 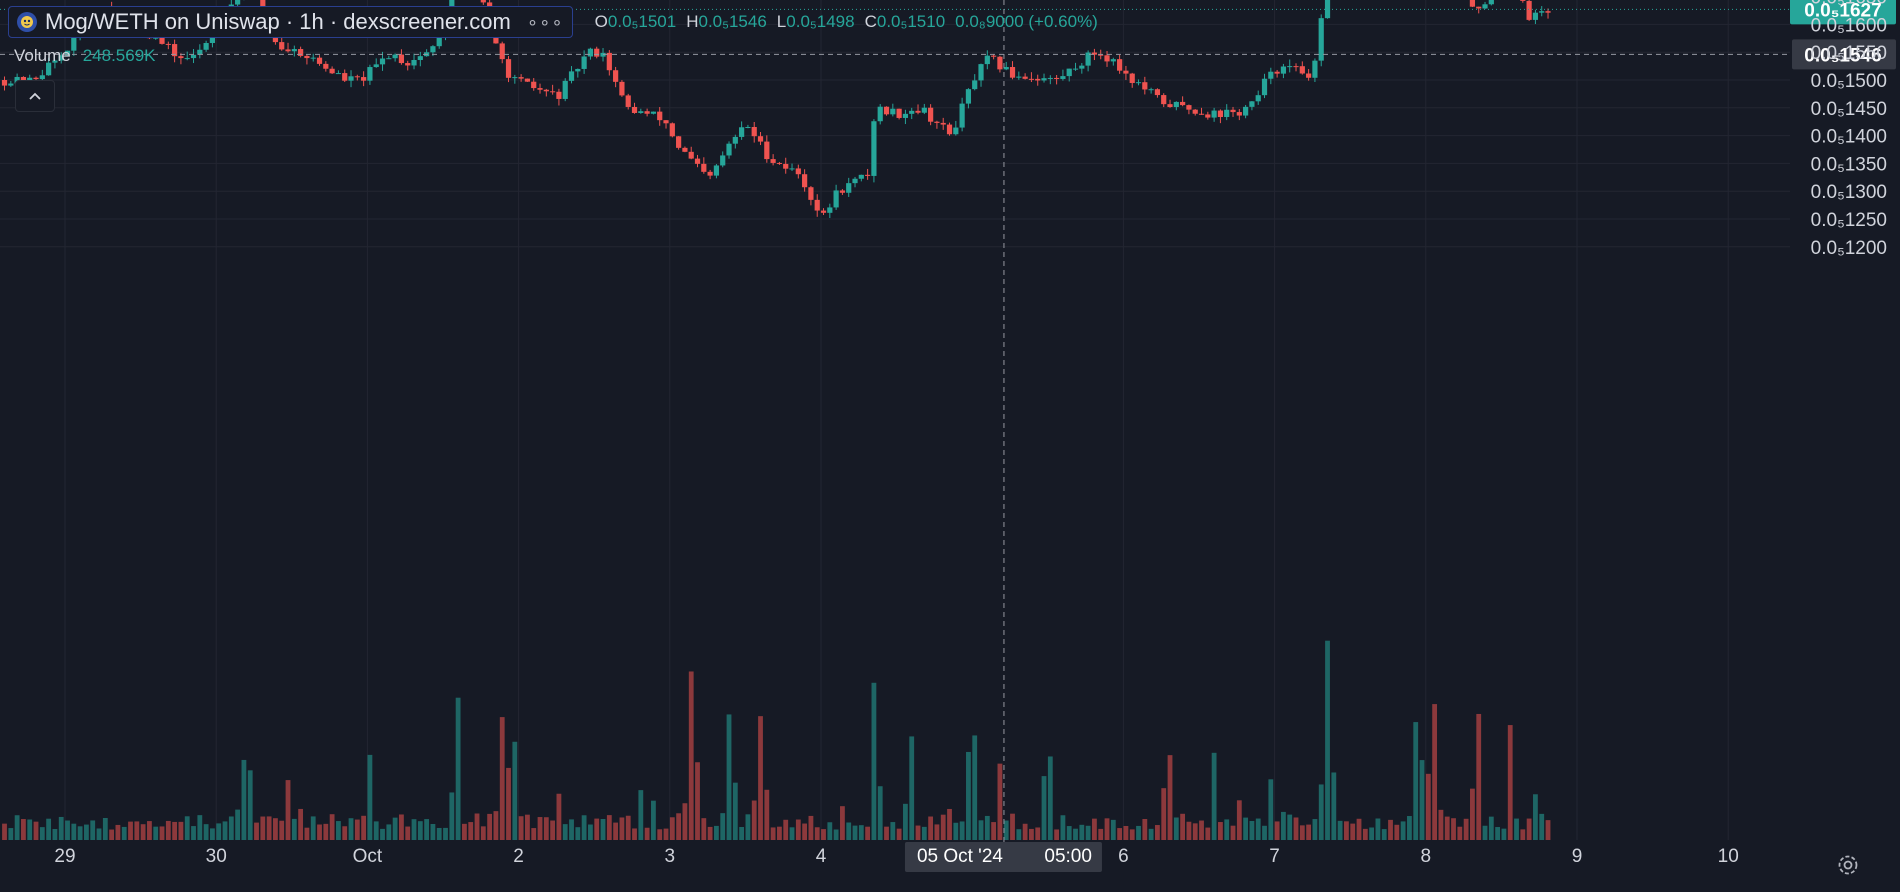 I want to click on ohlc-item: L0.0₅1498, so click(x=816, y=22).